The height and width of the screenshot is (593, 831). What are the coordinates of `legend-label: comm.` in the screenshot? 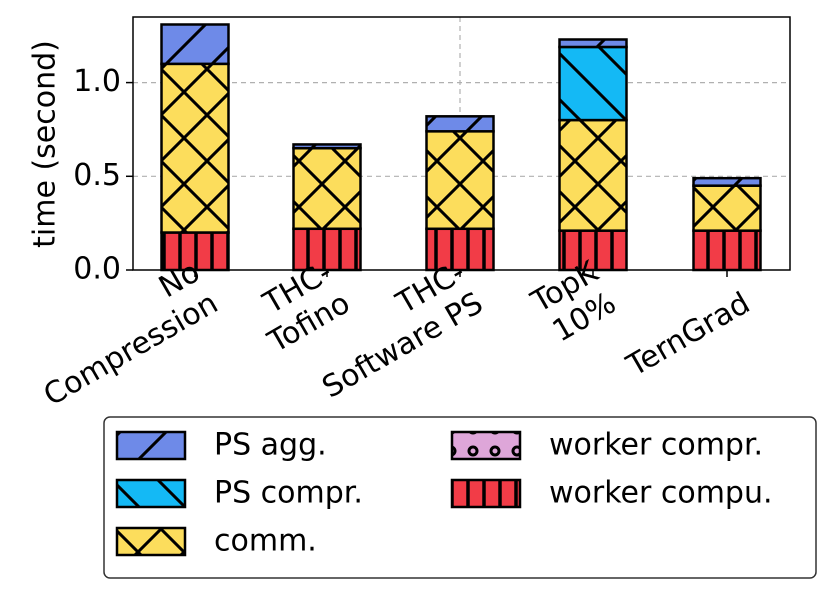 It's located at (265, 541).